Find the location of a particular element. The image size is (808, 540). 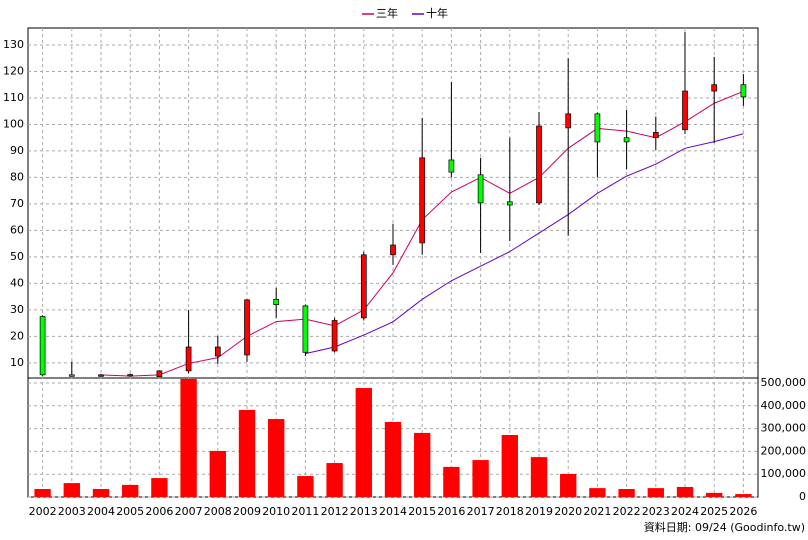

y2-tick-label: 500,000 is located at coordinates (784, 382).